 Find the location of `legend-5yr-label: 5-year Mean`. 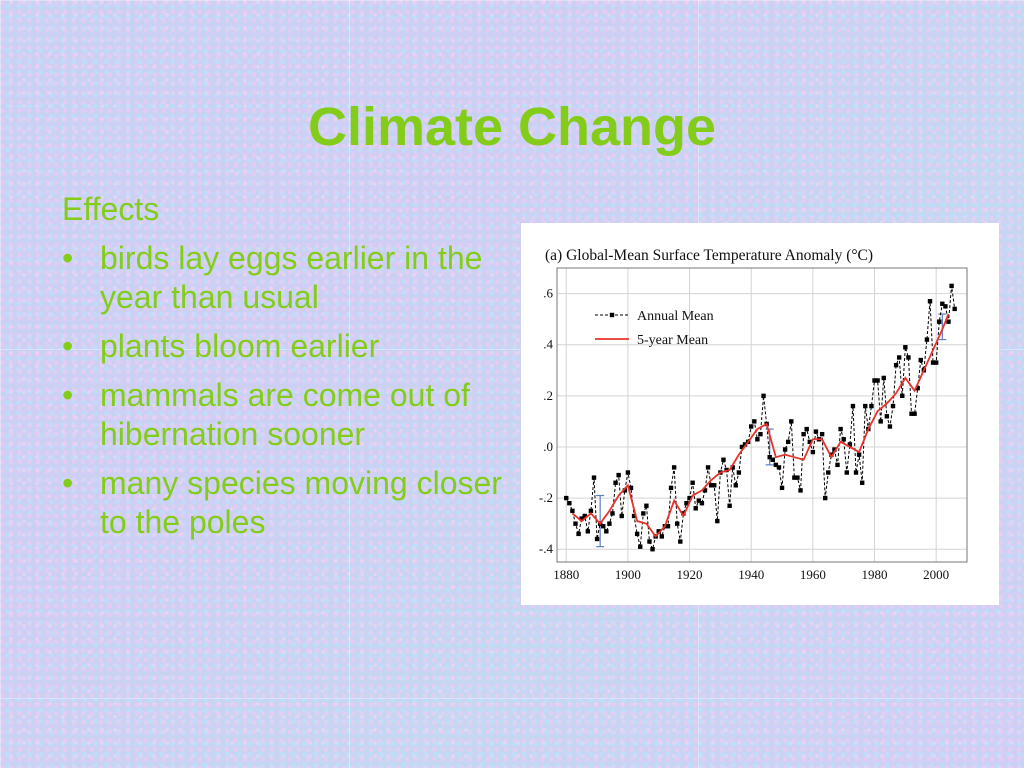

legend-5yr-label: 5-year Mean is located at coordinates (672, 340).